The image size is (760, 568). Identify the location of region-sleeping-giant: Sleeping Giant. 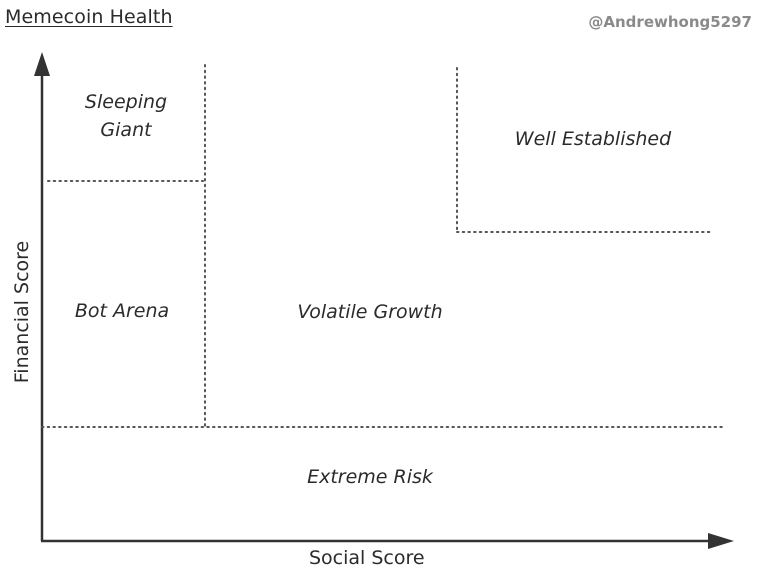
(126, 116).